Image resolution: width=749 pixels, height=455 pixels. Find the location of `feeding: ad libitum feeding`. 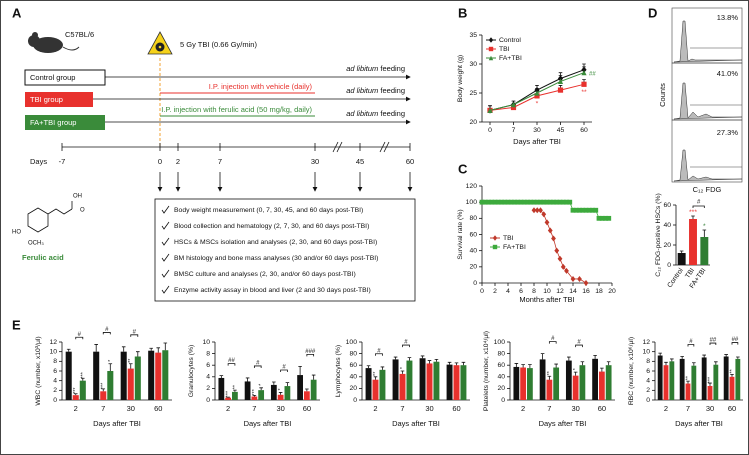

feeding: ad libitum feeding is located at coordinates (375, 68).